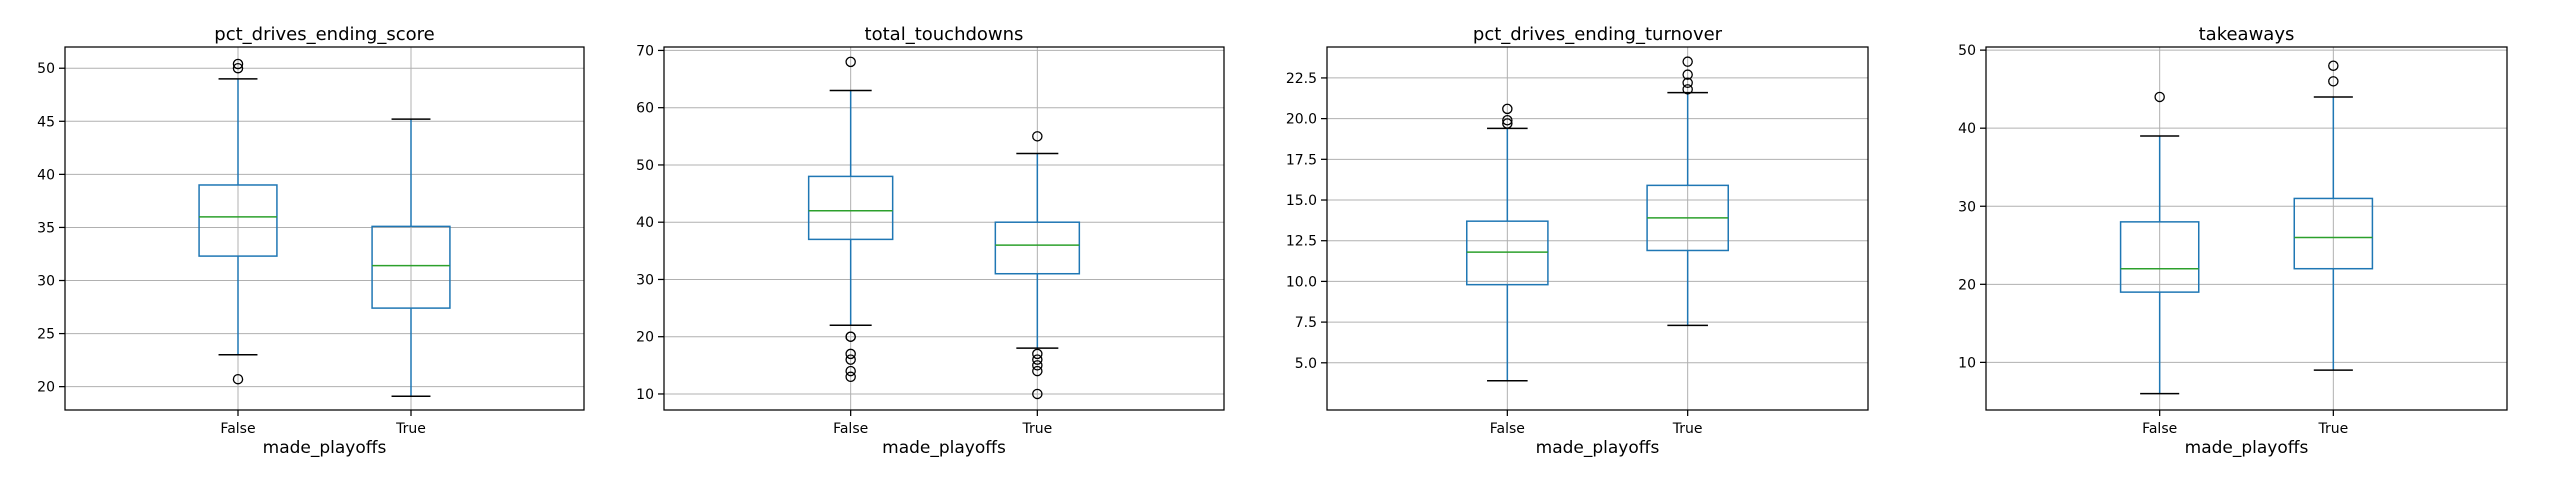 Image resolution: width=2560 pixels, height=480 pixels. Describe the element at coordinates (944, 34) in the screenshot. I see `chart-title: total_touchdowns` at that location.